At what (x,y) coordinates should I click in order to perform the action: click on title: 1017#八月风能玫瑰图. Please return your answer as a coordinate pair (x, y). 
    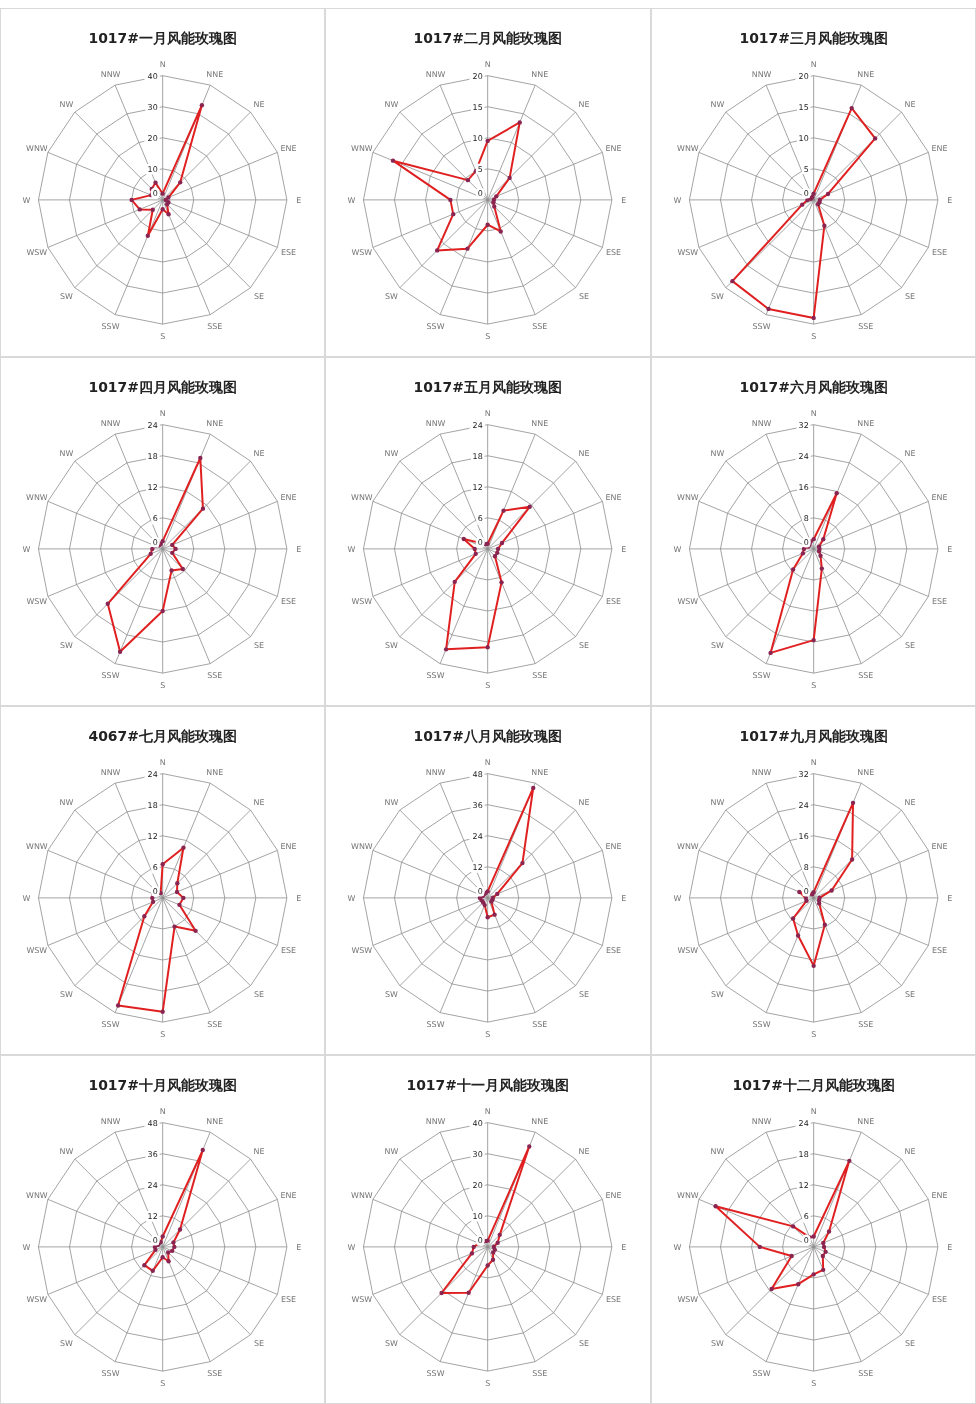
    Looking at the image, I should click on (488, 735).